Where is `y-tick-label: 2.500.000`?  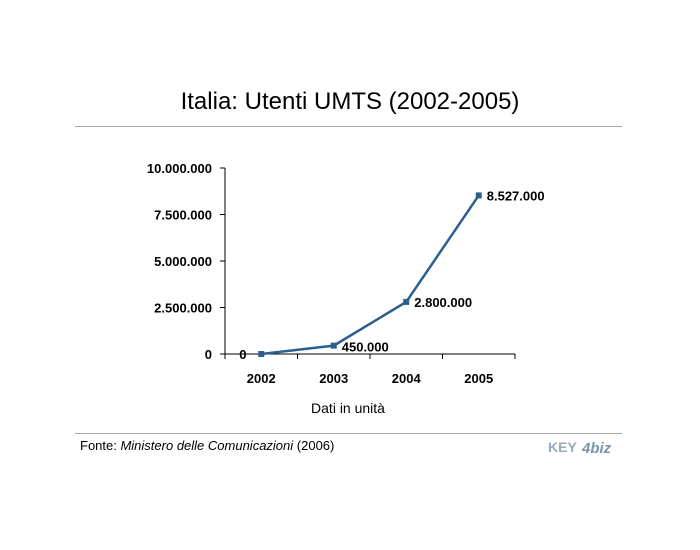
y-tick-label: 2.500.000 is located at coordinates (183, 308).